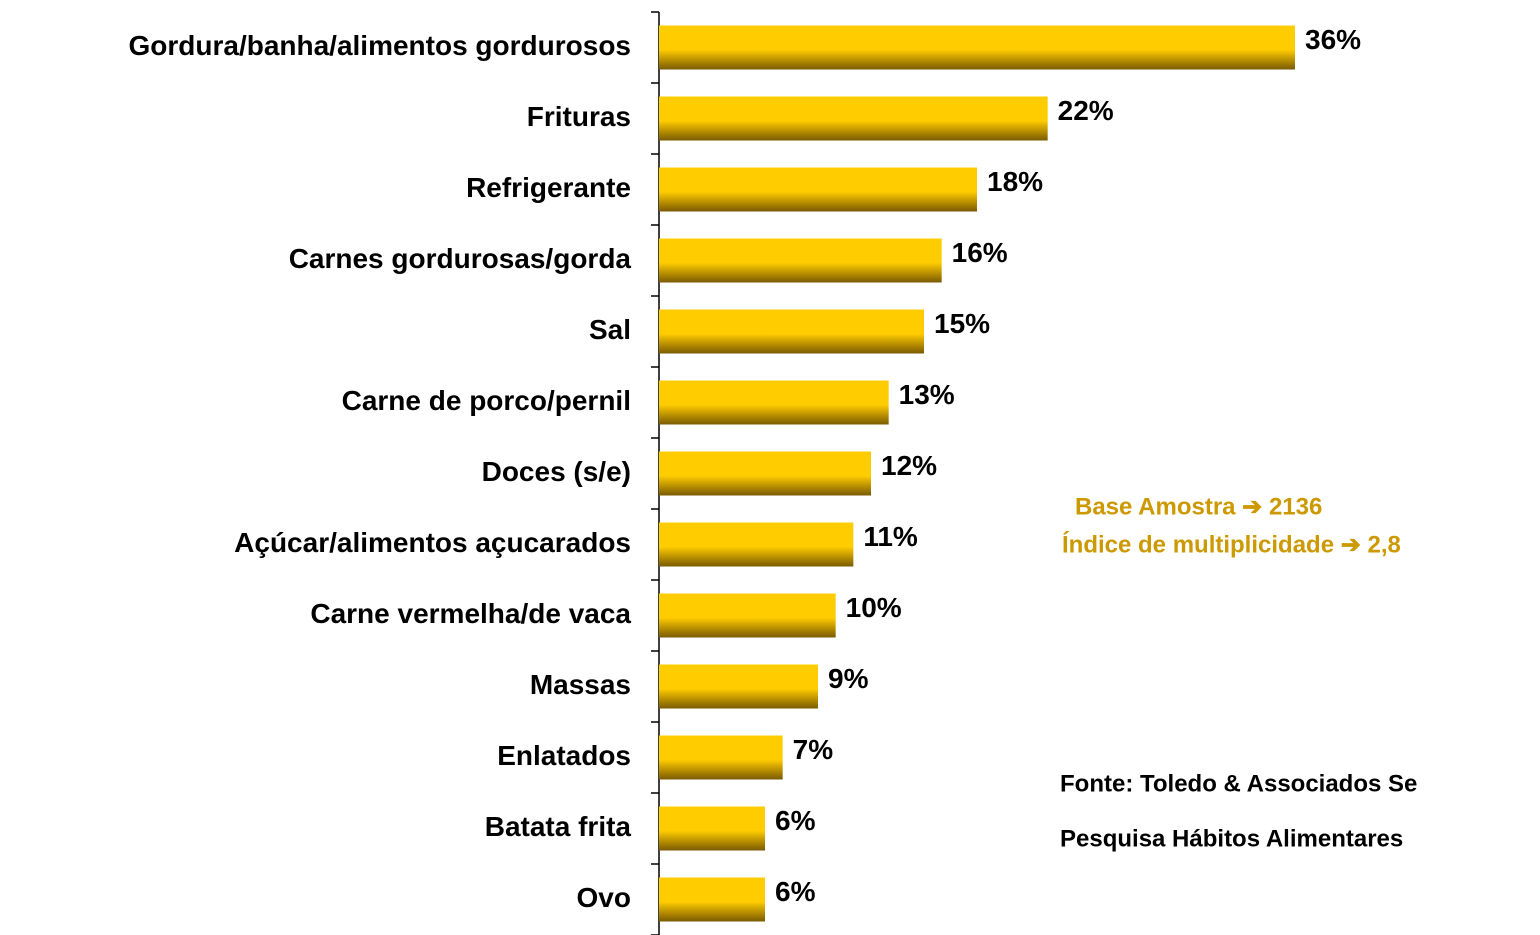 The image size is (1540, 935). Describe the element at coordinates (486, 400) in the screenshot. I see `category-label: Carne de porco/pernil` at that location.